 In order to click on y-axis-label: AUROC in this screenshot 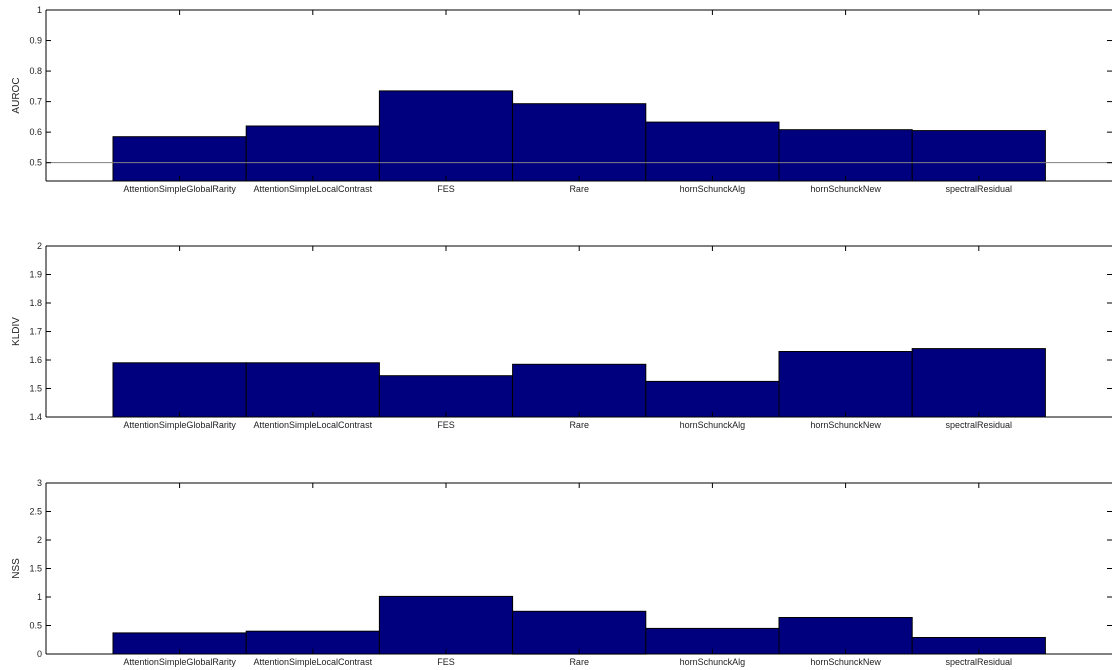, I will do `click(16, 95)`.